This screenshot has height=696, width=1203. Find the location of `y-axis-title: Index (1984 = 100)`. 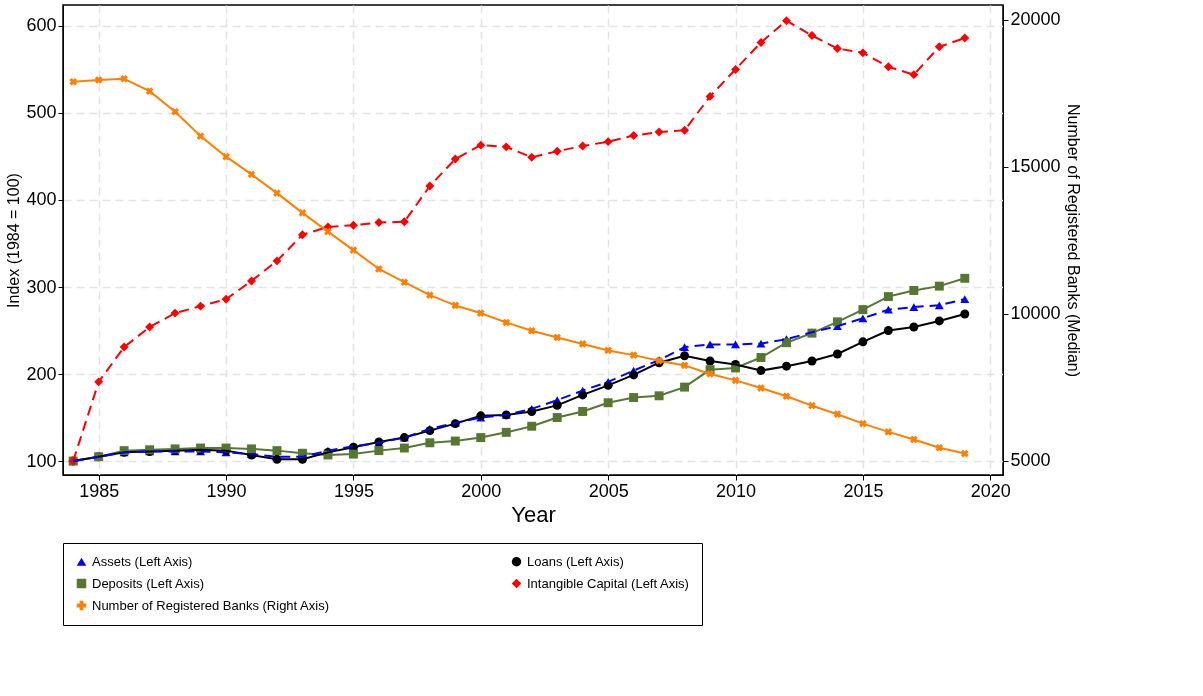

y-axis-title: Index (1984 = 100) is located at coordinates (14, 240).